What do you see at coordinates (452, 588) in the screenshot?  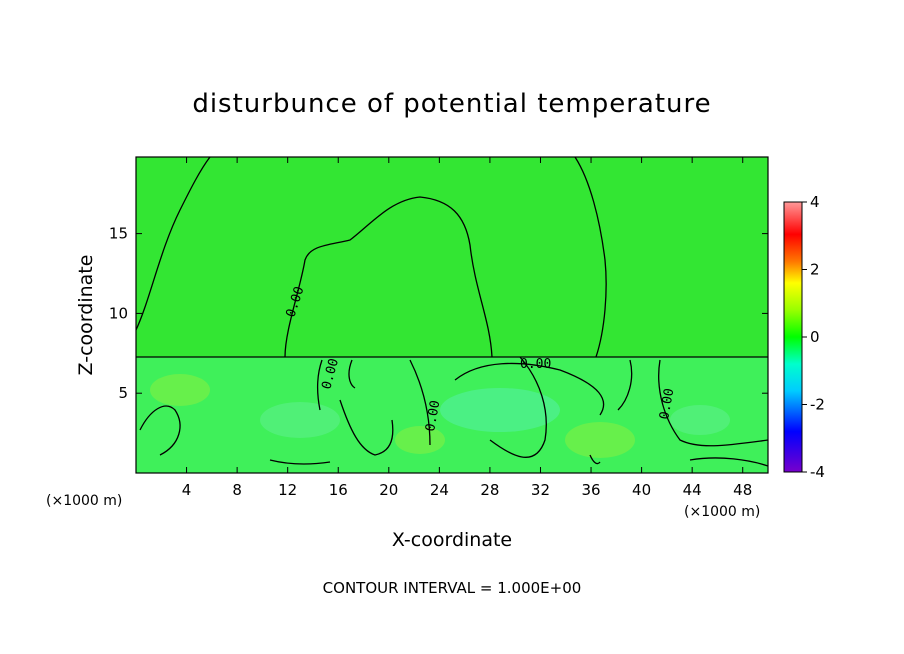 I see `contour-interval-note: CONTOUR INTERVAL = 1.000E+00` at bounding box center [452, 588].